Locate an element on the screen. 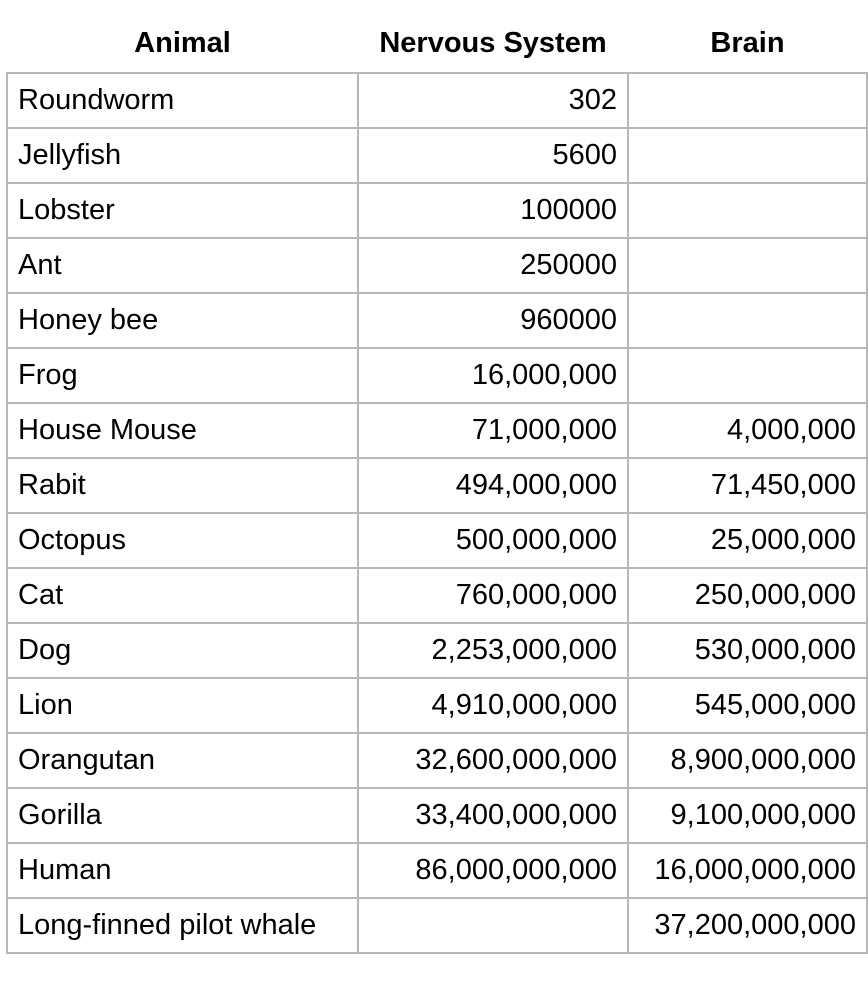 Image resolution: width=868 pixels, height=990 pixels. cell-nervous-system: 2,253,000,000 is located at coordinates (493, 650).